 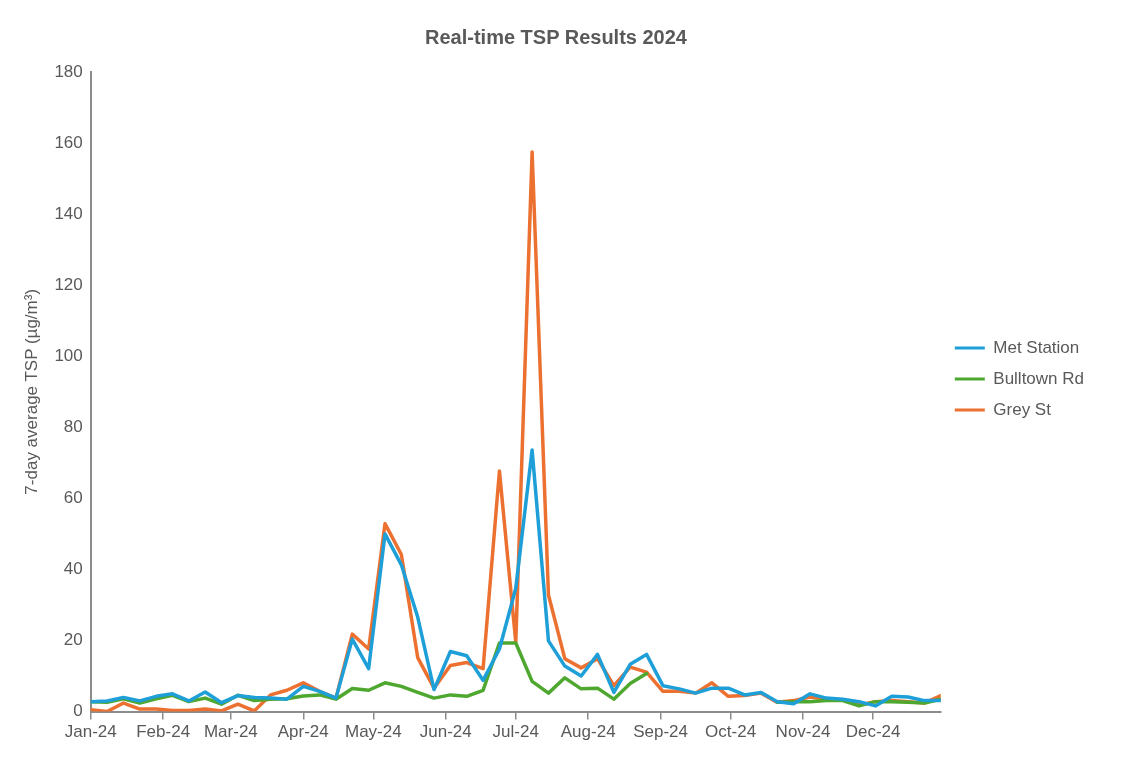 I want to click on chart-title: Real-time TSP Results 2024, so click(x=556, y=36).